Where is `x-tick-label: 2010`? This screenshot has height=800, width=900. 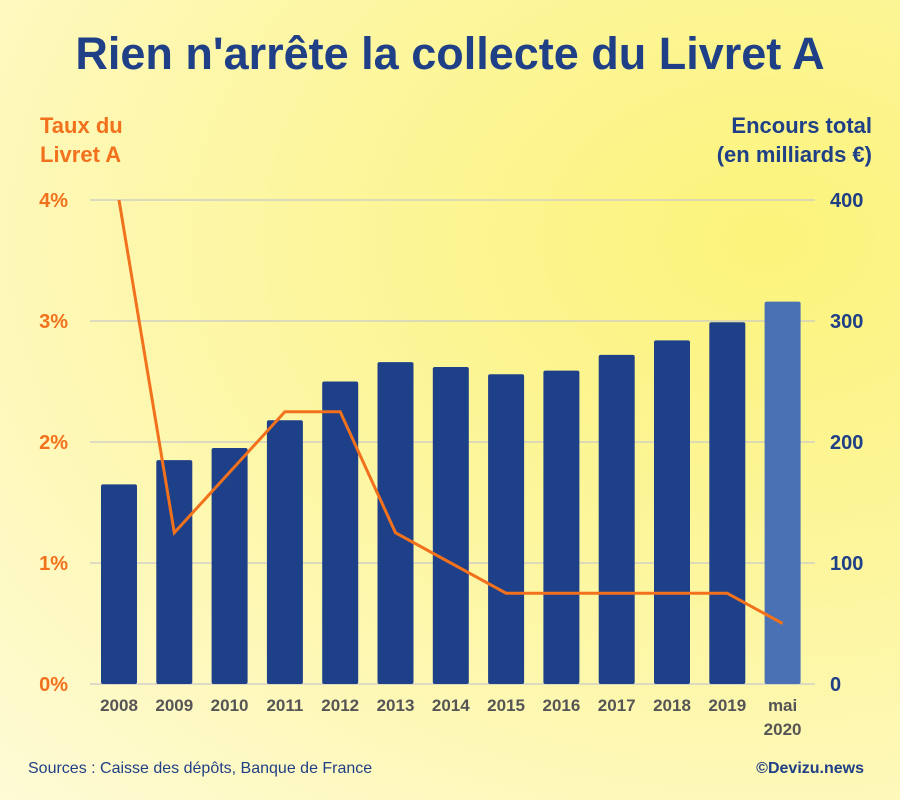 x-tick-label: 2010 is located at coordinates (230, 705).